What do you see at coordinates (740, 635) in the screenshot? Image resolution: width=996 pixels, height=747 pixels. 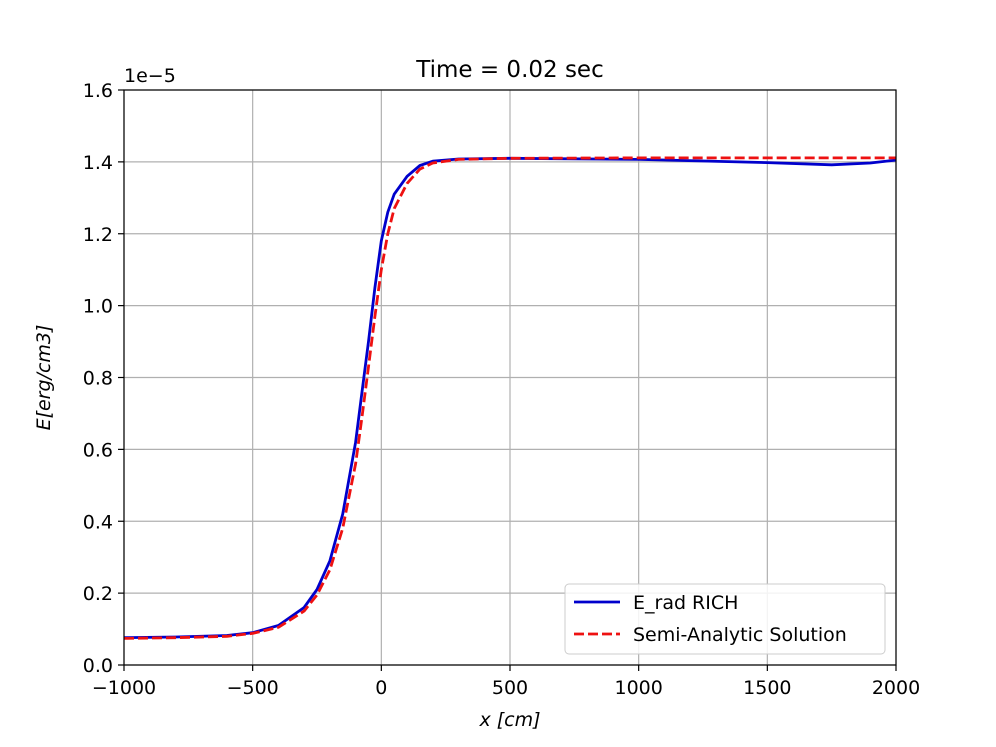 I see `legend-entry: Semi-Analytic Solution` at bounding box center [740, 635].